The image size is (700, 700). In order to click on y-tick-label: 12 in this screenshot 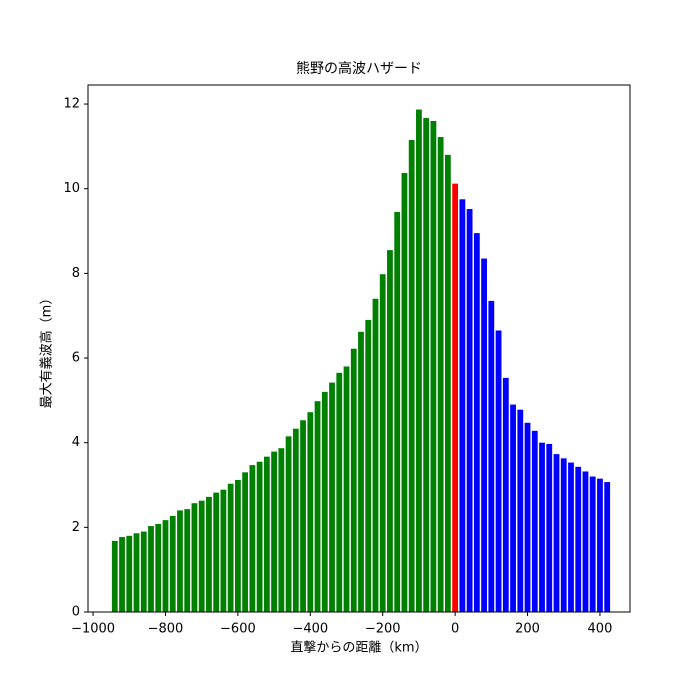, I will do `click(71, 104)`.